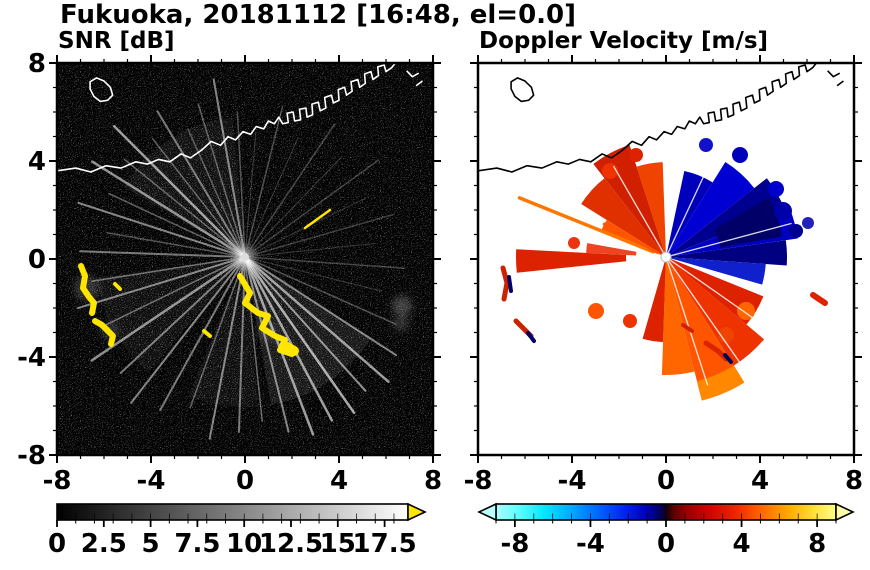 This screenshot has height=570, width=870. Describe the element at coordinates (104, 544) in the screenshot. I see `svg-text: 2.5` at that location.